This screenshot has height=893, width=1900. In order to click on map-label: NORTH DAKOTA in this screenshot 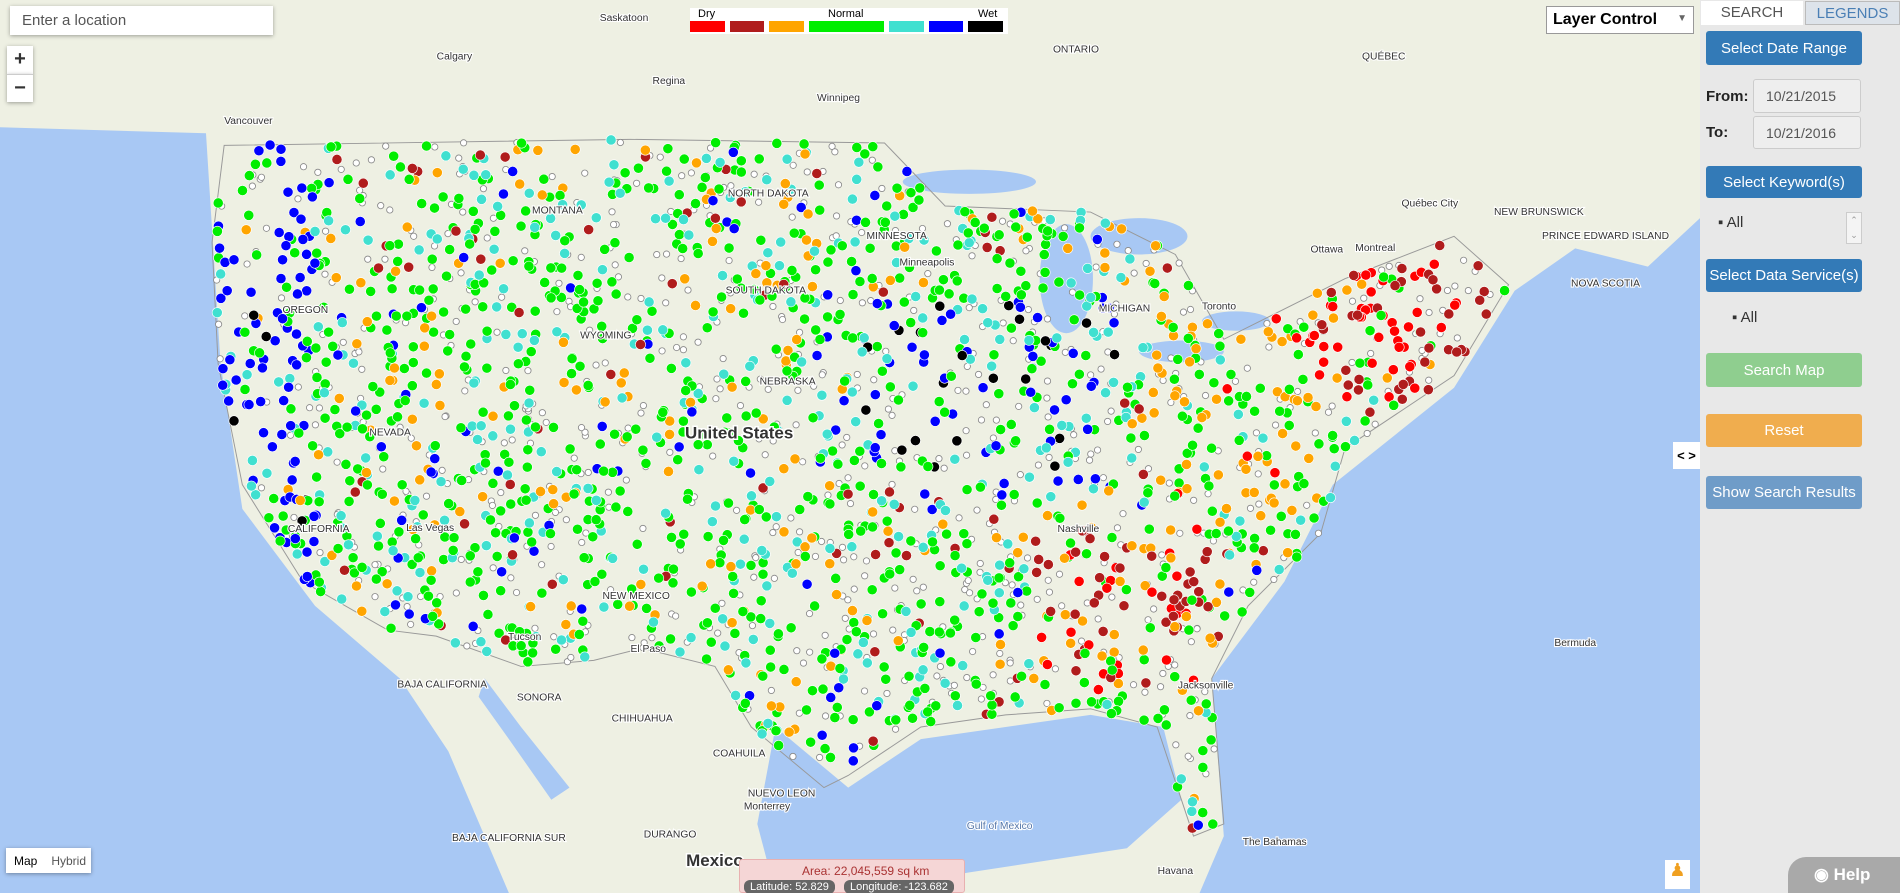, I will do `click(768, 194)`.